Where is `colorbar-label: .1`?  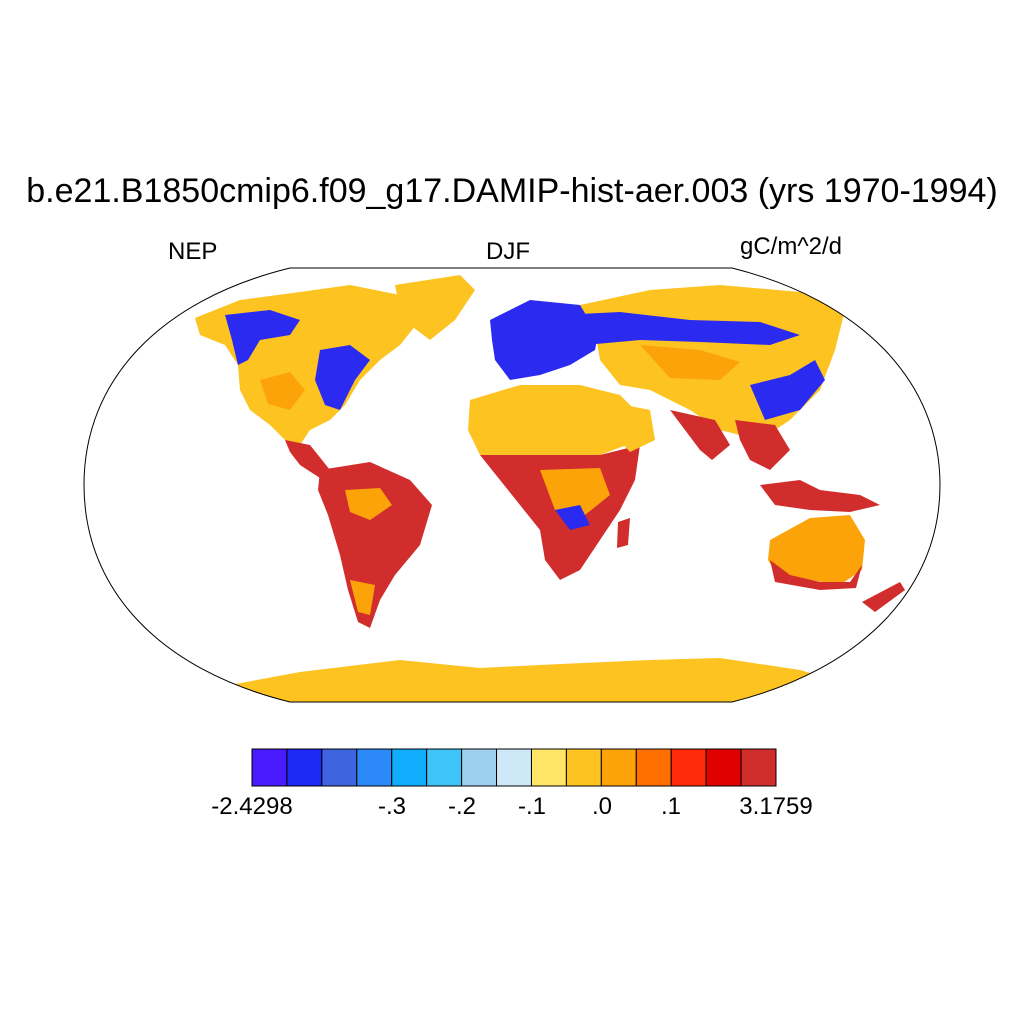 colorbar-label: .1 is located at coordinates (671, 806).